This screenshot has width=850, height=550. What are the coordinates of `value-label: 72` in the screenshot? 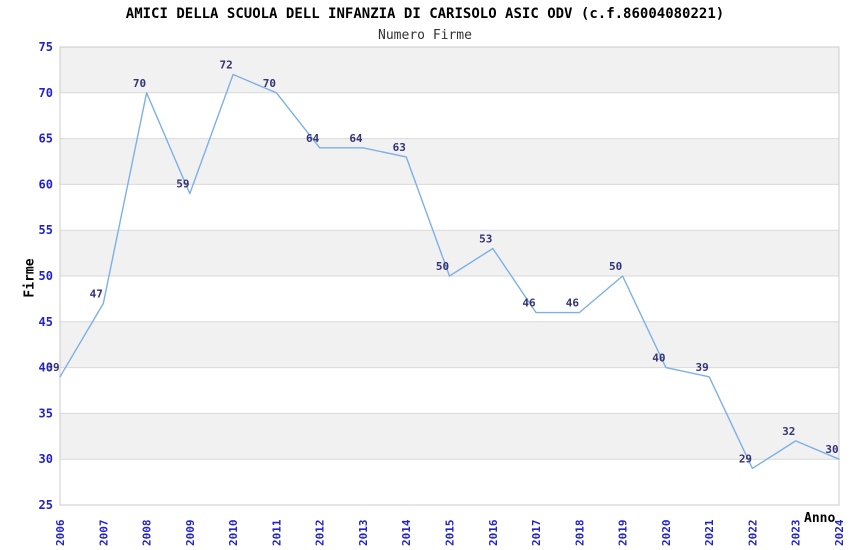 It's located at (225, 64).